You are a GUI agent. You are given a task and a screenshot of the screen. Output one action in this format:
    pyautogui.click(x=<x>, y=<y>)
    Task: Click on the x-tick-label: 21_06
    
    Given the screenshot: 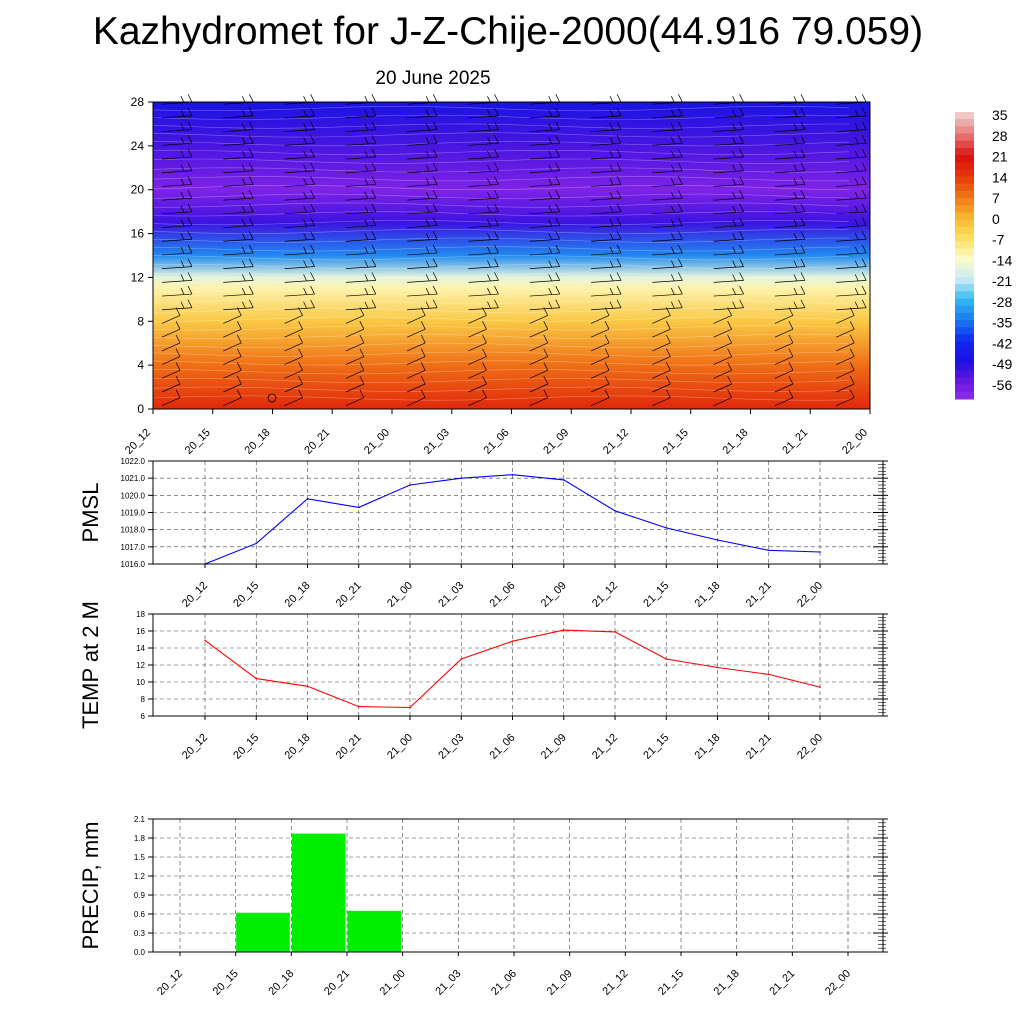 What is the action you would take?
    pyautogui.click(x=503, y=595)
    